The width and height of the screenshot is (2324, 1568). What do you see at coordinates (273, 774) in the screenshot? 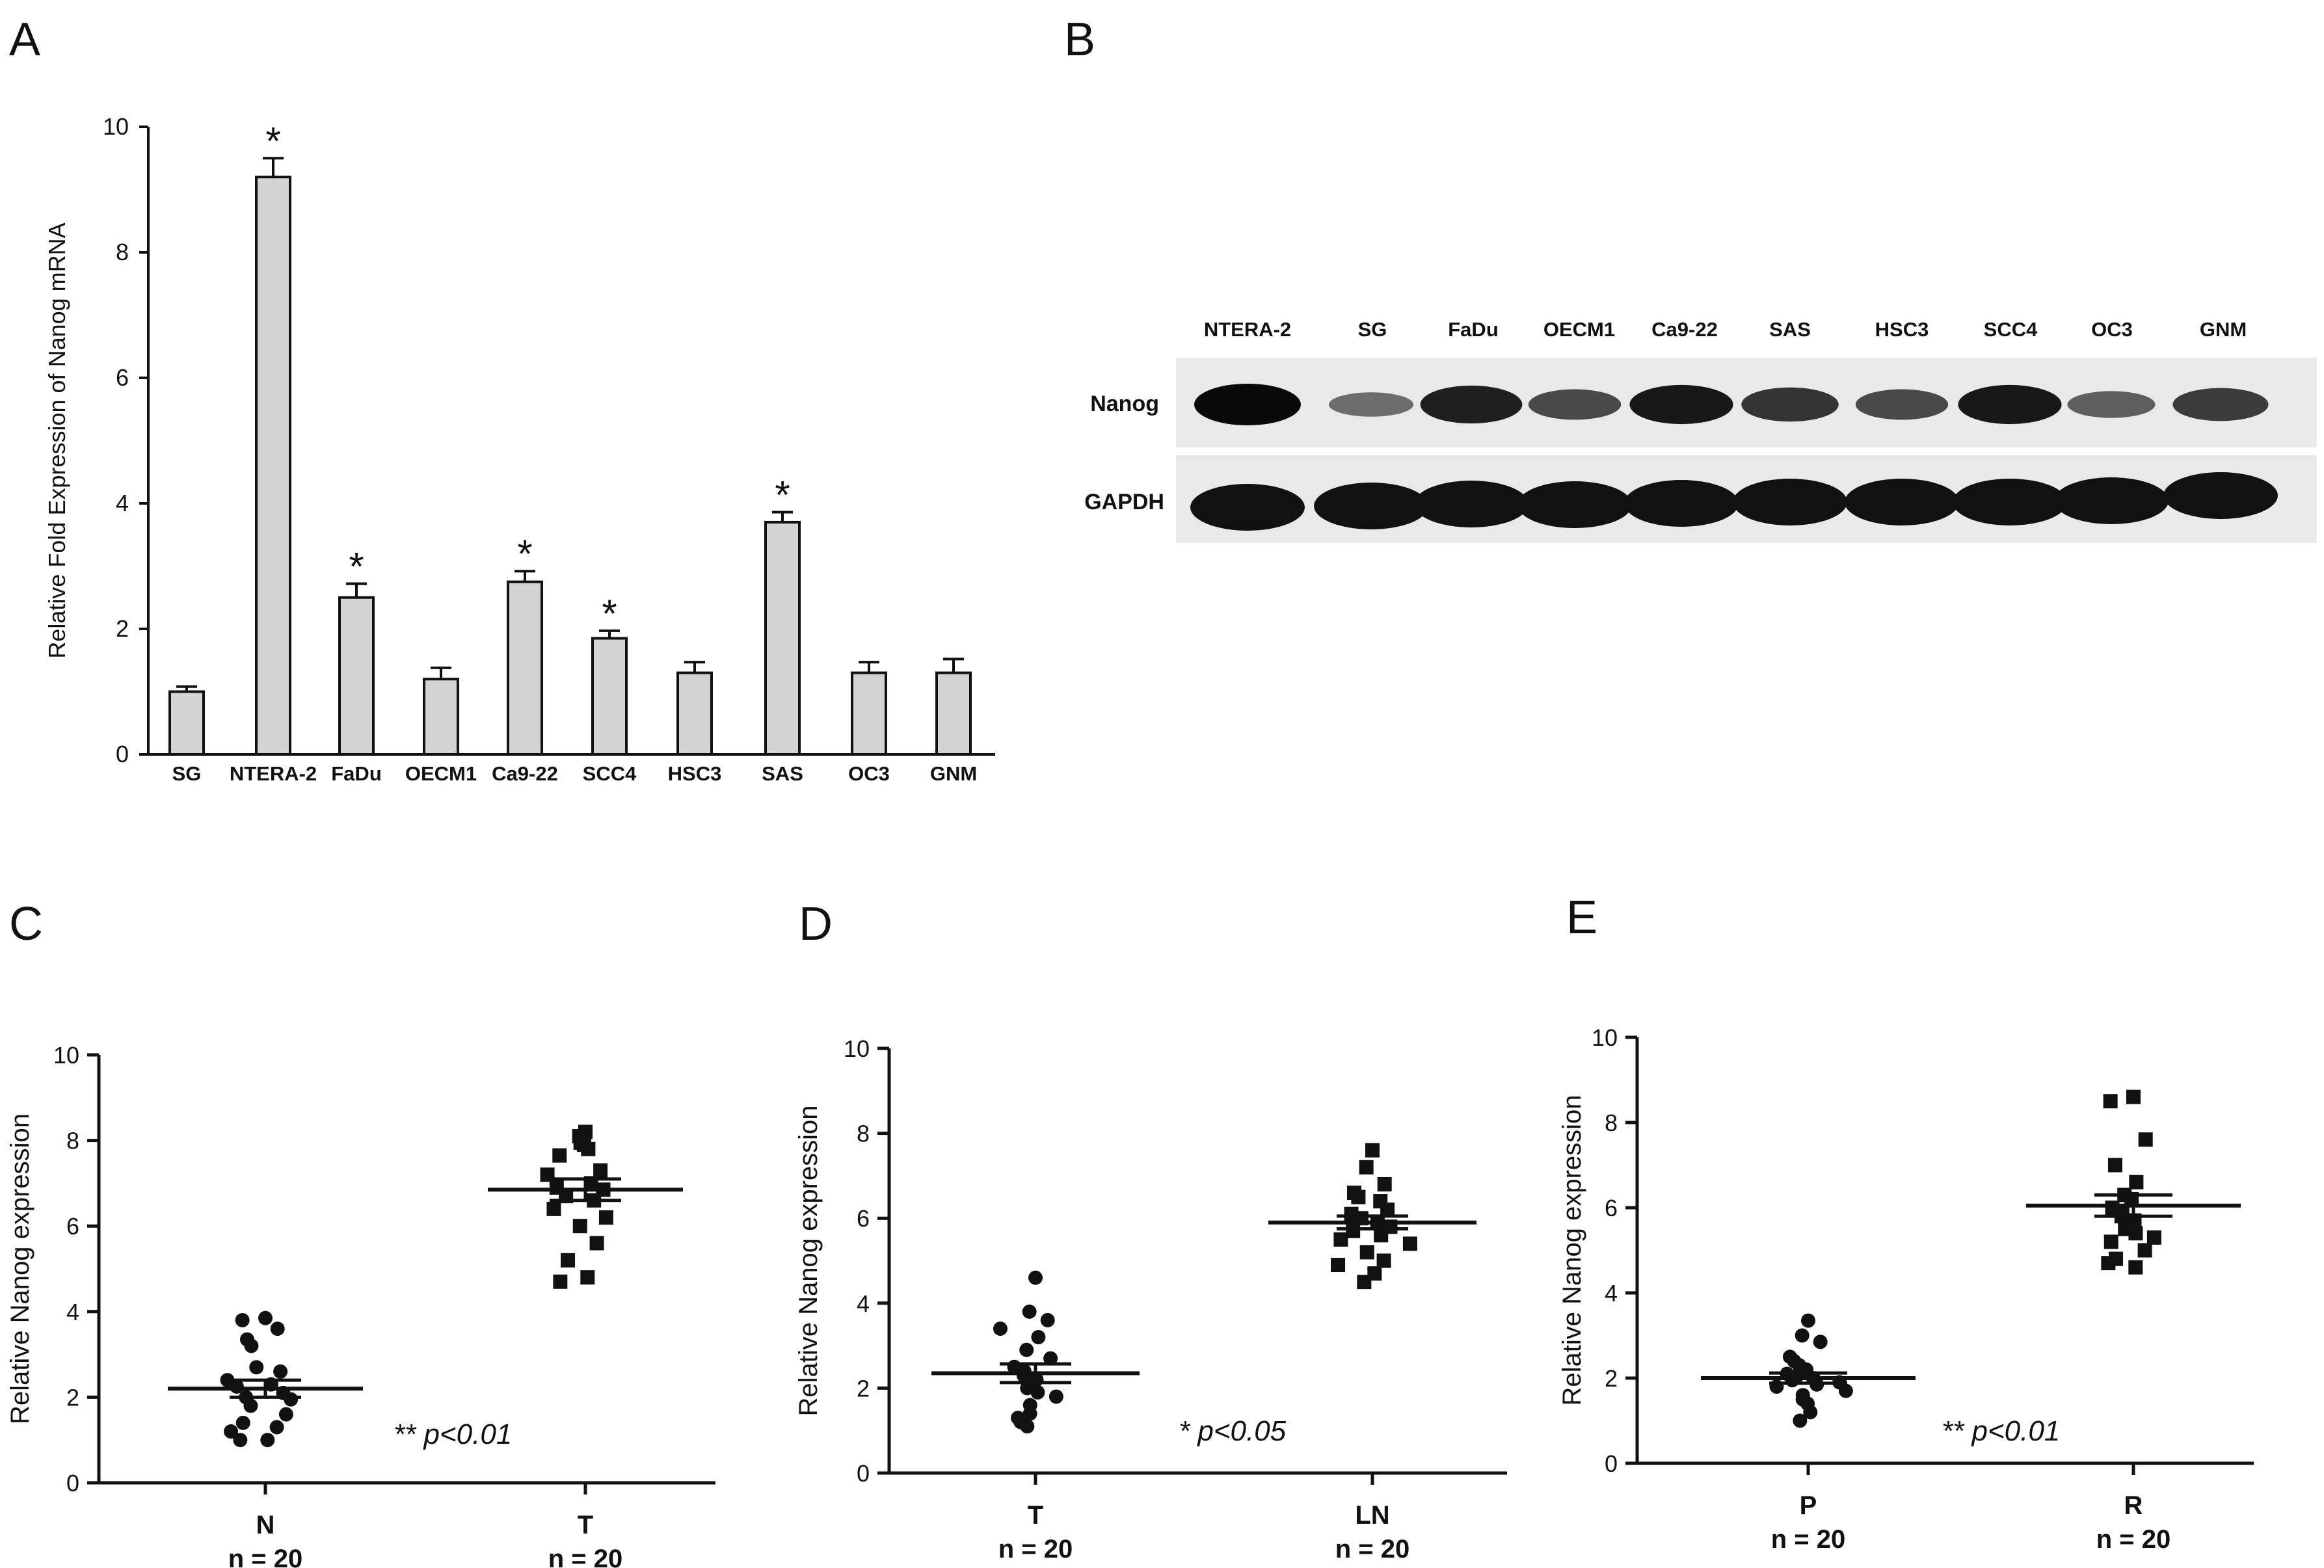
I see `x-category-label: NTERA-2` at bounding box center [273, 774].